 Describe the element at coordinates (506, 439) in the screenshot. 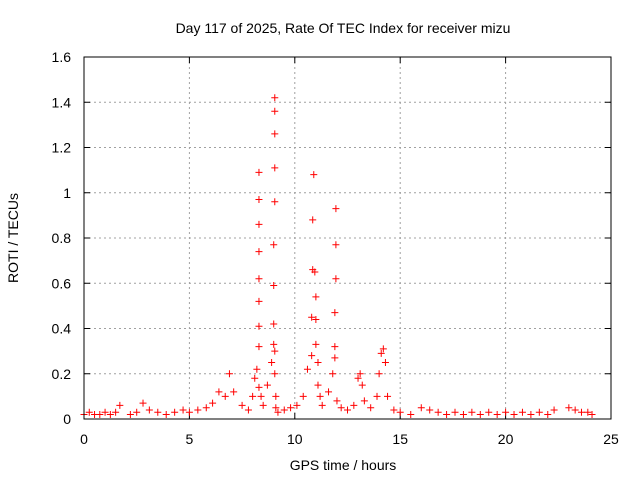

I see `x-tick-label: 20` at that location.